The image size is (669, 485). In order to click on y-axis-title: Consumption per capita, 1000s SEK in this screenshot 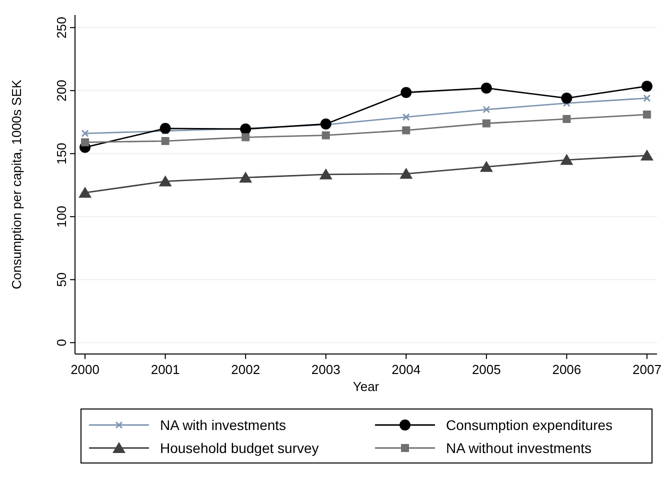, I will do `click(16, 184)`.